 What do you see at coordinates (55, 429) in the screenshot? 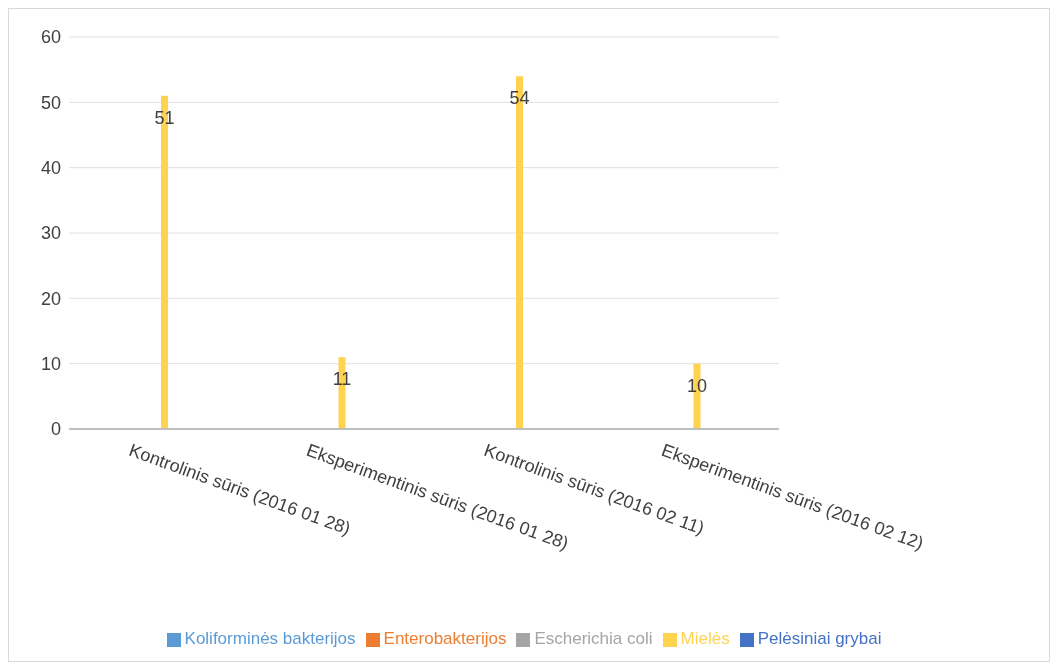
I see `y-tick-label: 0` at bounding box center [55, 429].